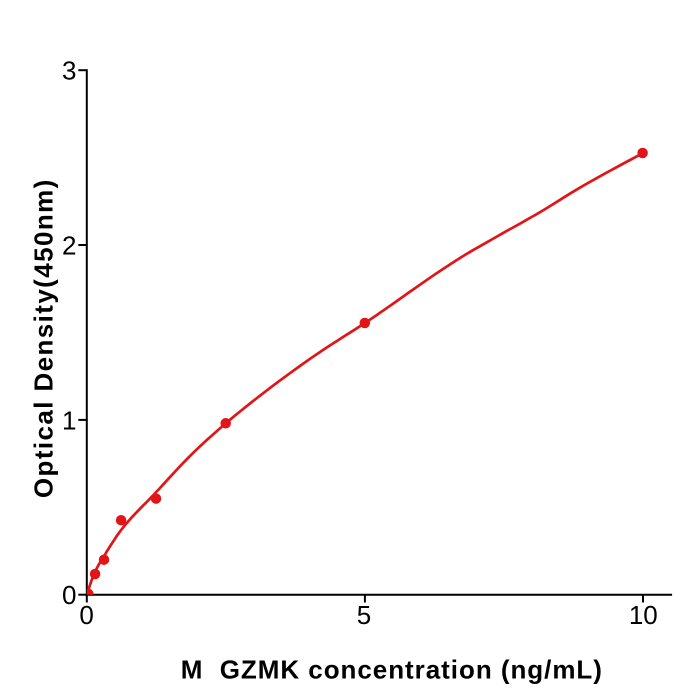  What do you see at coordinates (69, 71) in the screenshot?
I see `svg-text: 3` at bounding box center [69, 71].